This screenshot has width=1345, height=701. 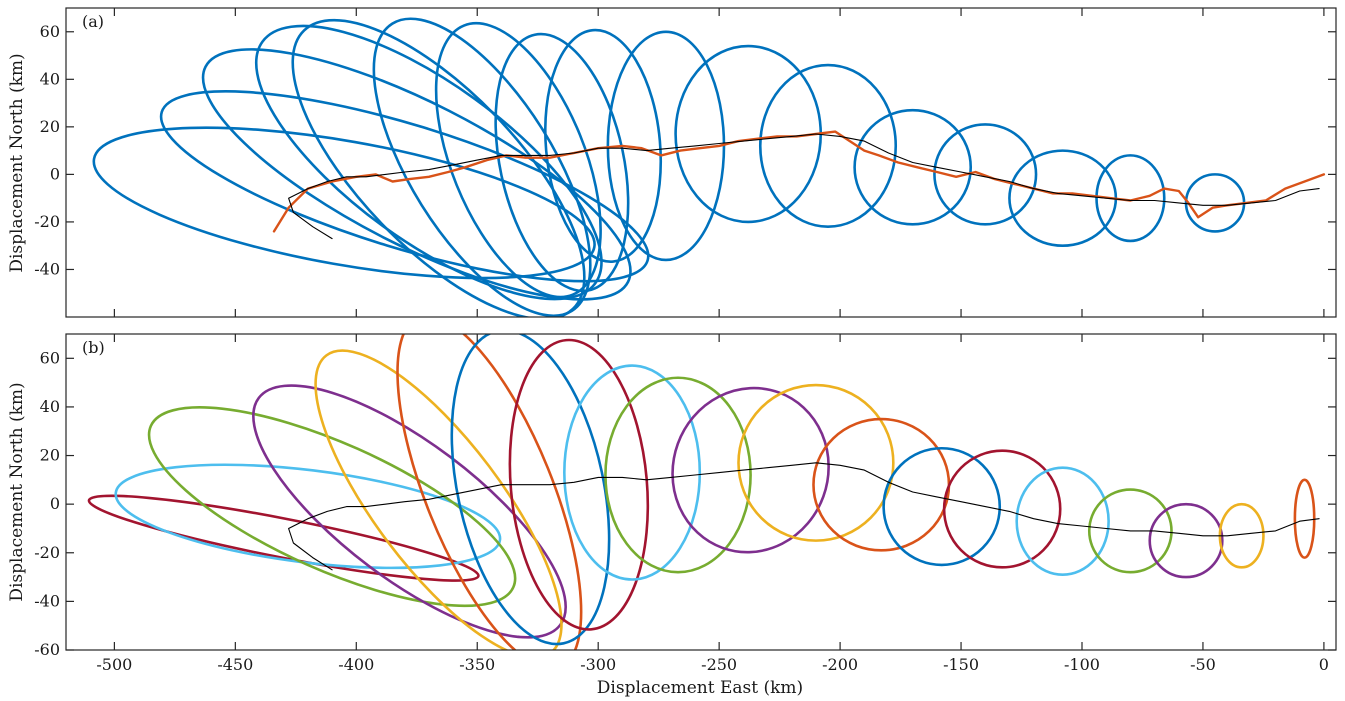 What do you see at coordinates (598, 664) in the screenshot?
I see `panel-b-xtick-label: -300` at bounding box center [598, 664].